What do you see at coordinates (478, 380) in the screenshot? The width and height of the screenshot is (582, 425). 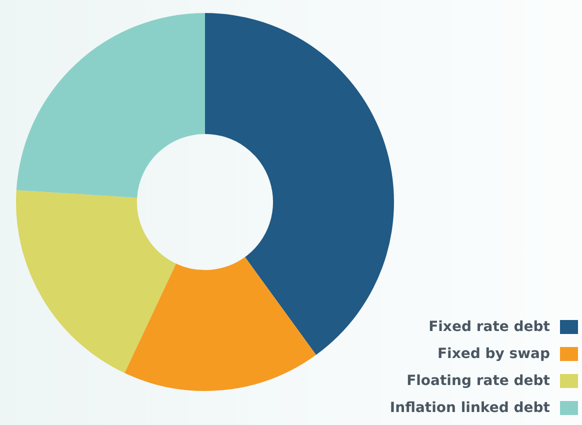 I see `legend-label: Floating rate debt` at bounding box center [478, 380].